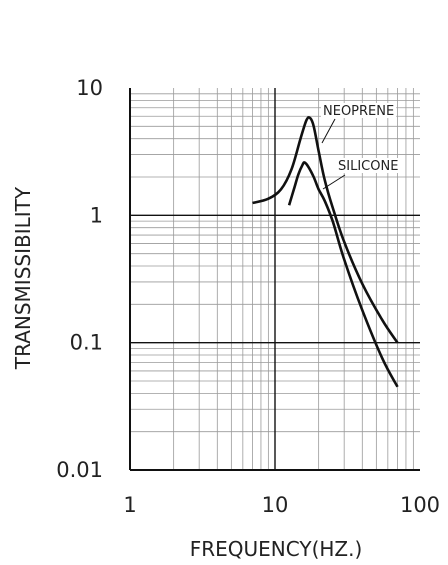 This screenshot has height=565, width=448. Describe the element at coordinates (96, 215) in the screenshot. I see `y-tick-label: 1` at that location.